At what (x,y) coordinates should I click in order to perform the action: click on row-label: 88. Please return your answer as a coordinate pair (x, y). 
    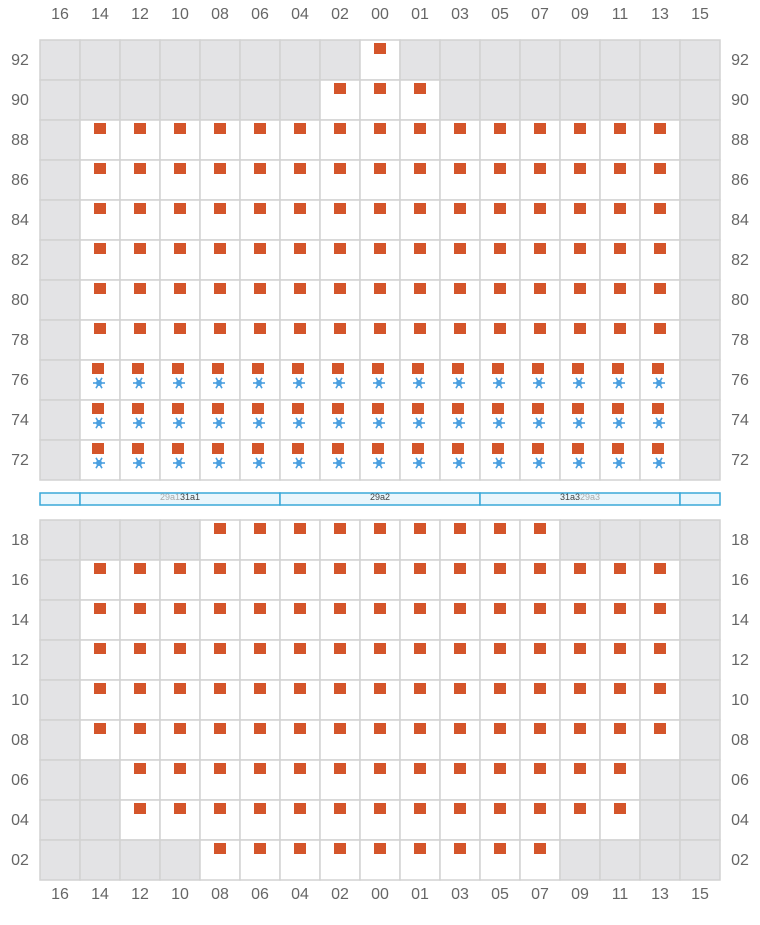
    Looking at the image, I should click on (740, 140).